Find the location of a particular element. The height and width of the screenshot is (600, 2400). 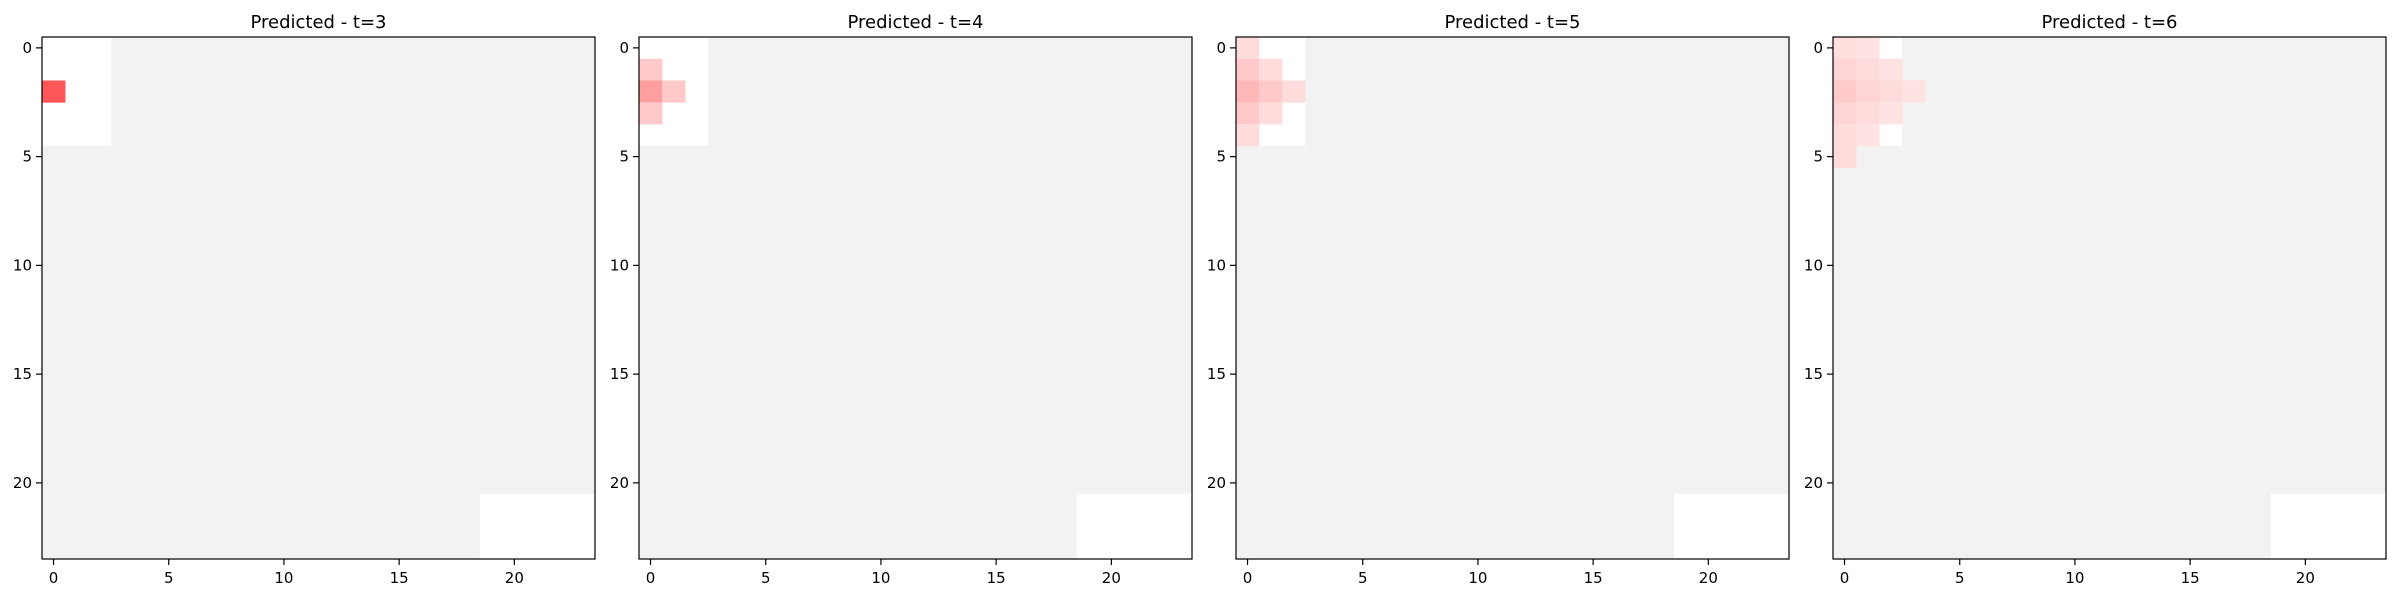

panel-title: Predicted - t=3 is located at coordinates (318, 22).